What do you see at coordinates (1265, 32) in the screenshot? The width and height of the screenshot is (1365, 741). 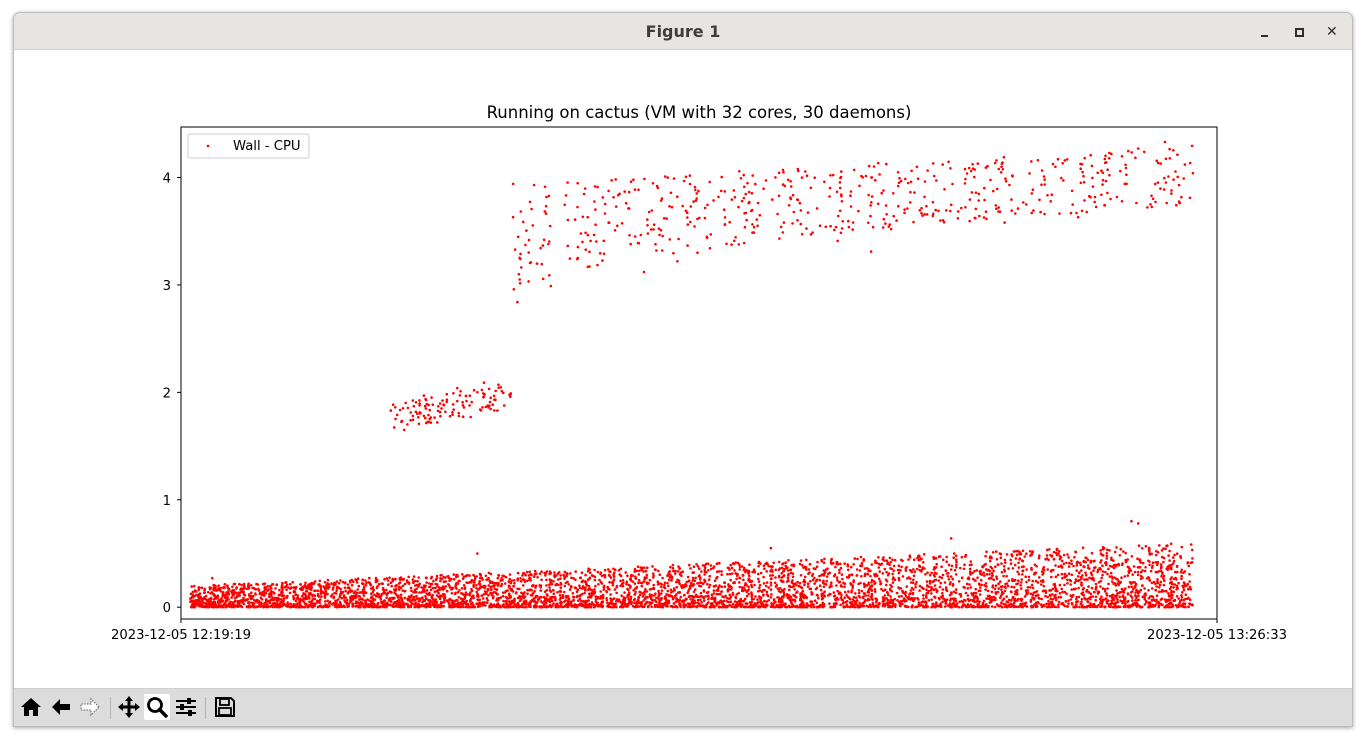 I see `minimize-button` at bounding box center [1265, 32].